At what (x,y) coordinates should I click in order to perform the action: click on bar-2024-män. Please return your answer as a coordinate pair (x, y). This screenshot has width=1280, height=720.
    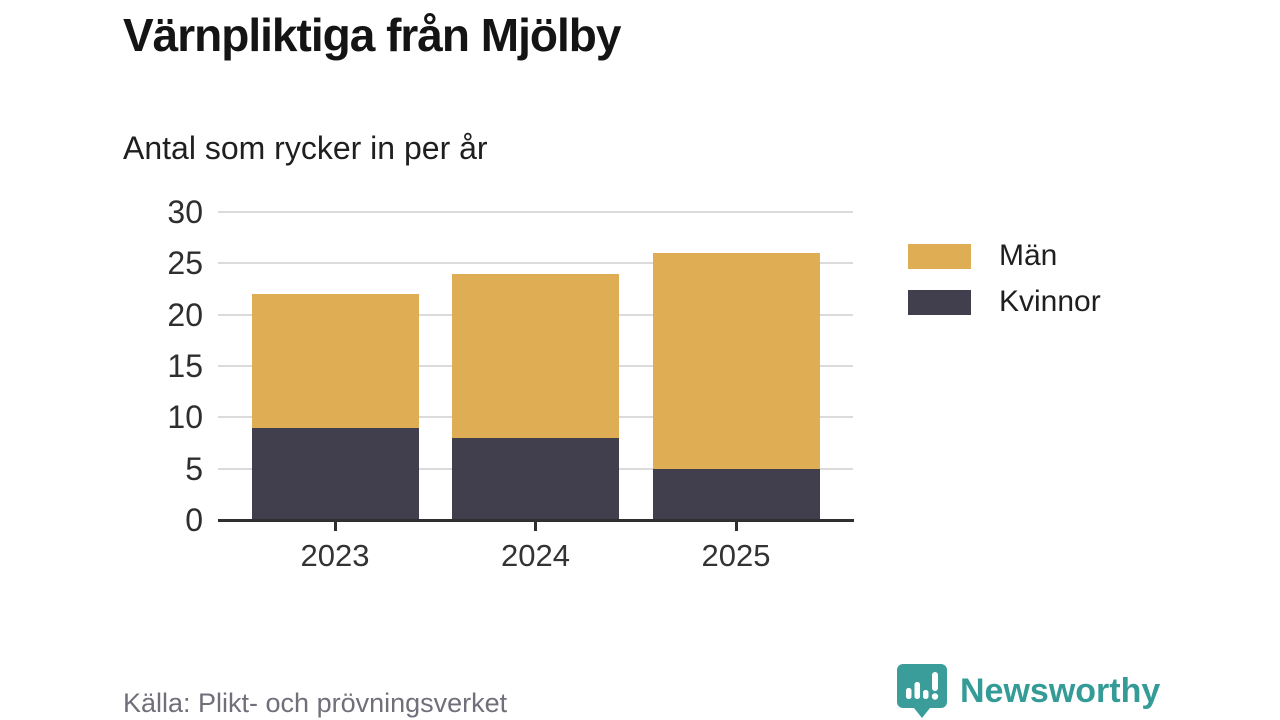
    Looking at the image, I should click on (535, 355).